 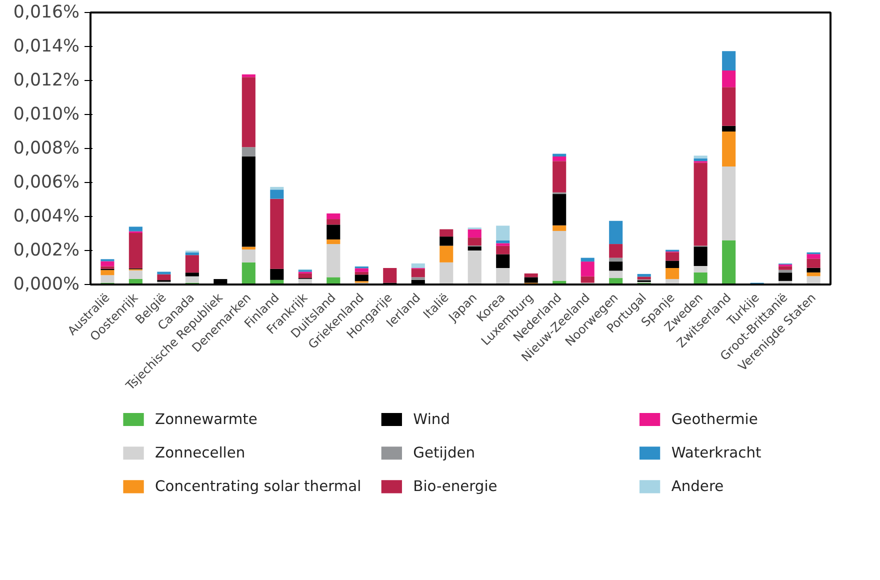 What do you see at coordinates (206, 419) in the screenshot?
I see `legend-label: Zonnewarmte` at bounding box center [206, 419].